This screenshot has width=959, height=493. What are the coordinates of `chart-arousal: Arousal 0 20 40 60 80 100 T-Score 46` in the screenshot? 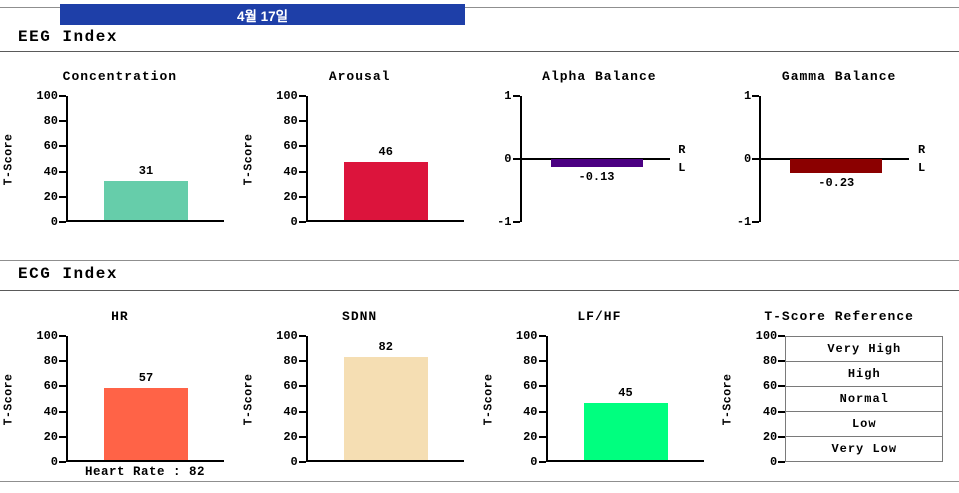 It's located at (360, 146).